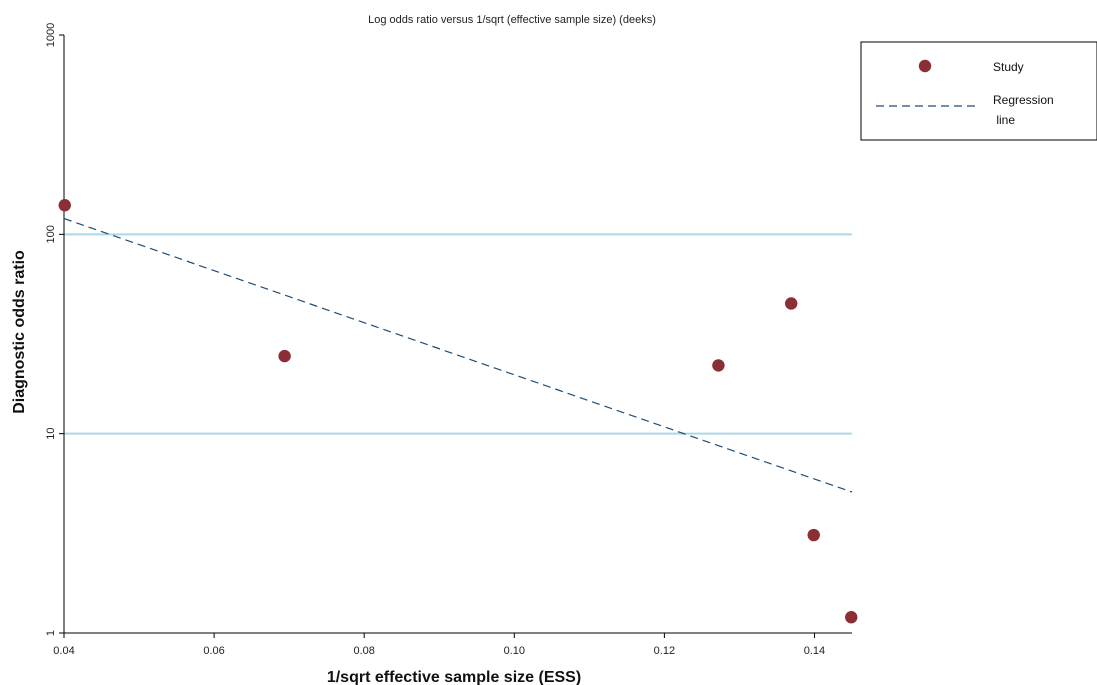 Image resolution: width=1097 pixels, height=685 pixels. What do you see at coordinates (454, 677) in the screenshot?
I see `x-axis-label: 1/sqrt effective sample size (ESS)` at bounding box center [454, 677].